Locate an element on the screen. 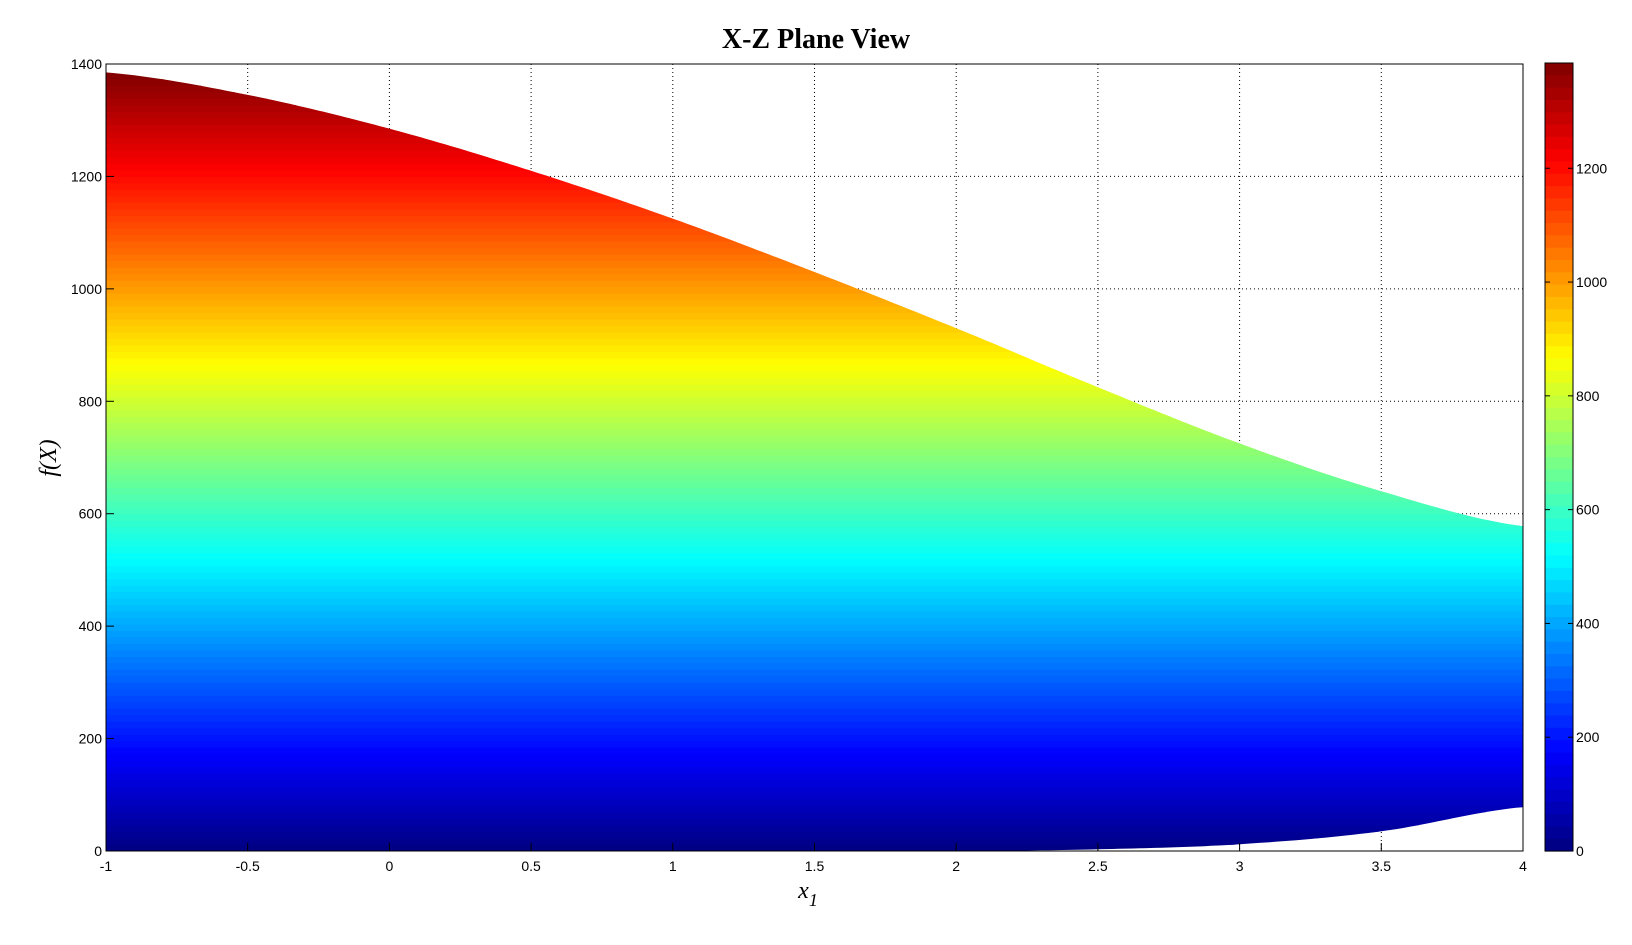  x-axis-label: x1 is located at coordinates (807, 894).